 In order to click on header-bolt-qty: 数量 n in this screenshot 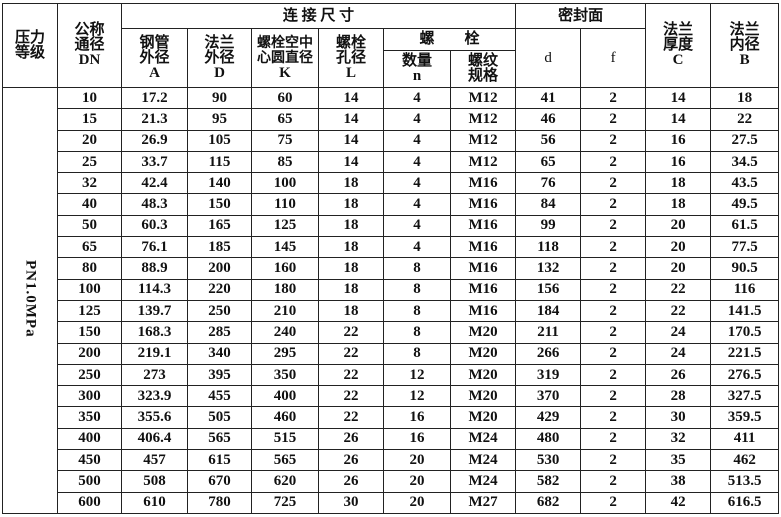, I will do `click(417, 69)`.